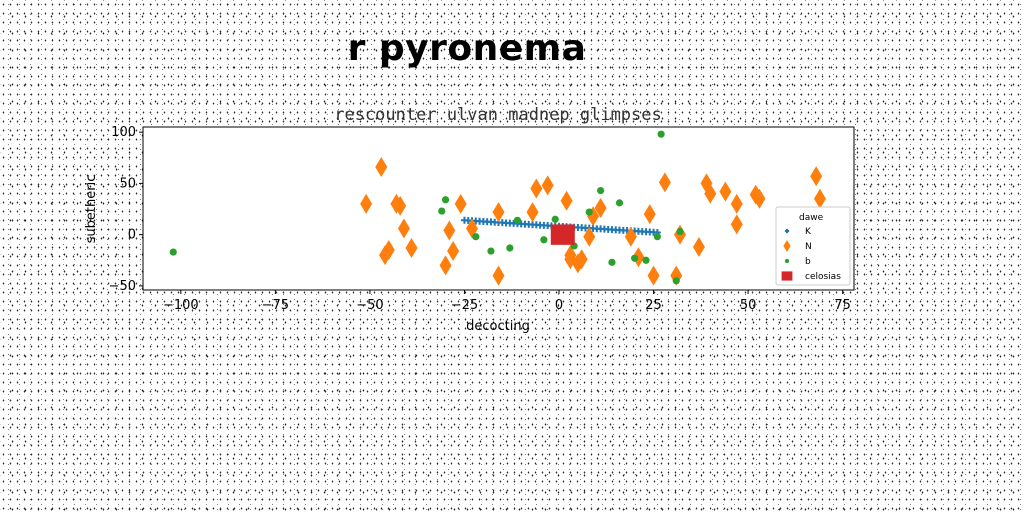 This screenshot has width=1024, height=512. What do you see at coordinates (123, 132) in the screenshot?
I see `y-tick-label: 100` at bounding box center [123, 132].